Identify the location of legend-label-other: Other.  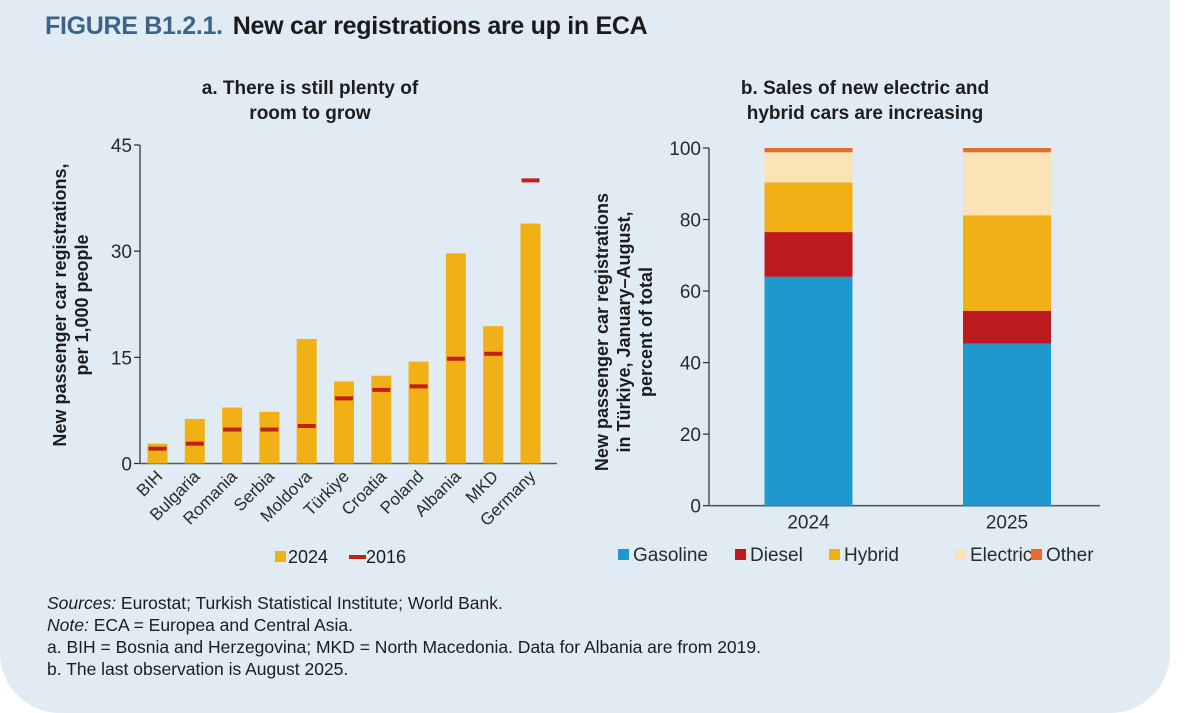
(1070, 555).